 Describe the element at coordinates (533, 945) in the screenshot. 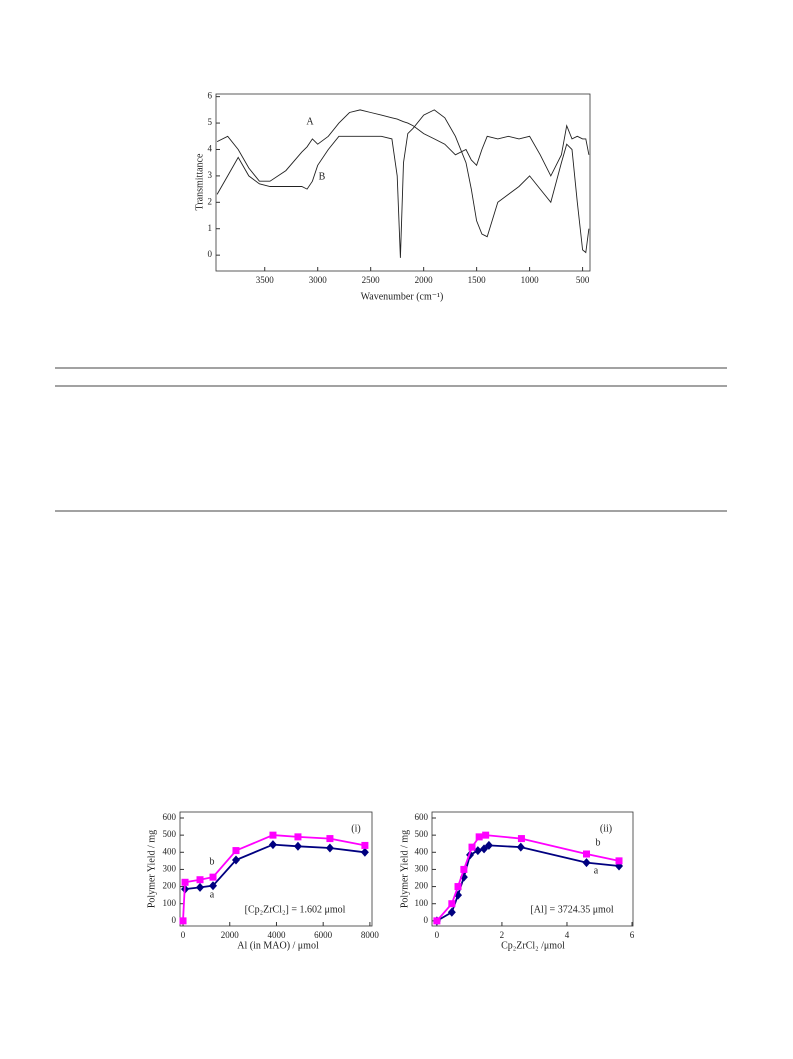

I see `x-axis-title: Cp₂ZrCl₂ /μmol` at that location.